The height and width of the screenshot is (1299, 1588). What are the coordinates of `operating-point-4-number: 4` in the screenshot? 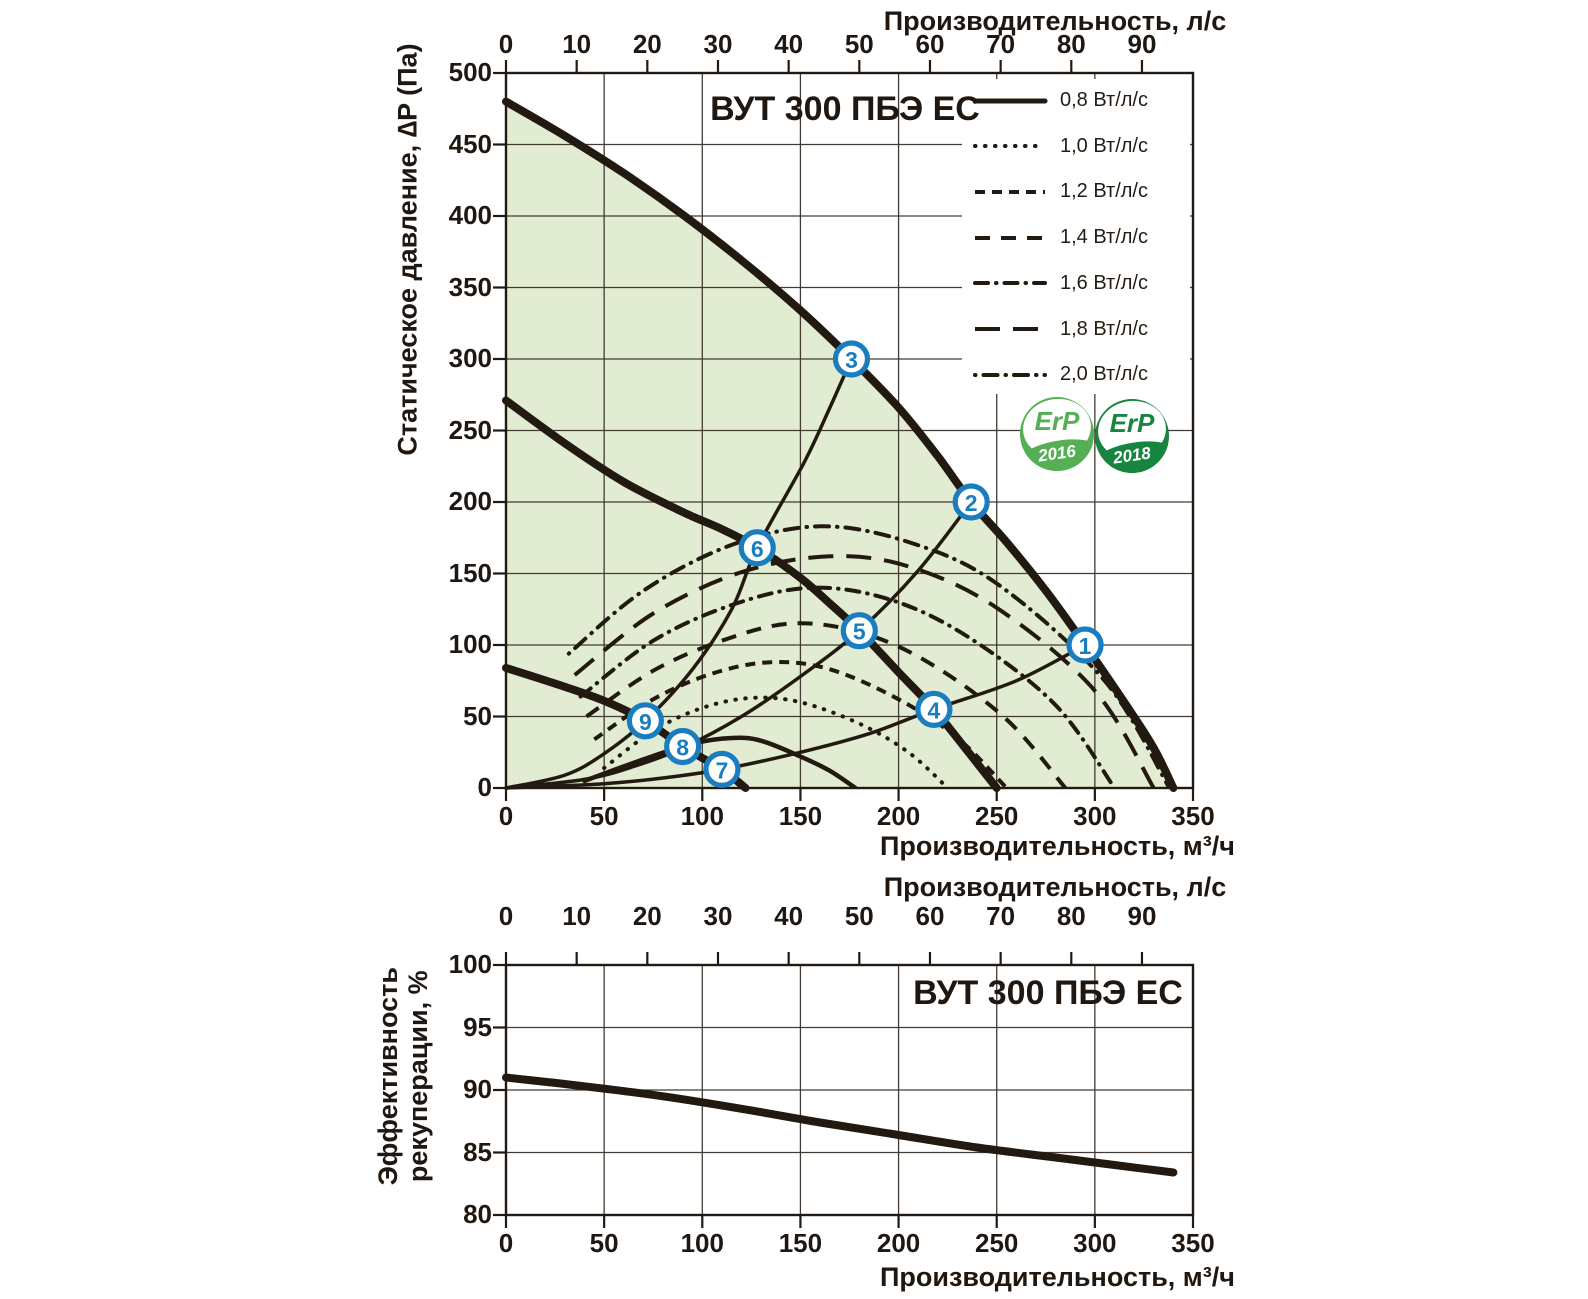 It's located at (934, 710).